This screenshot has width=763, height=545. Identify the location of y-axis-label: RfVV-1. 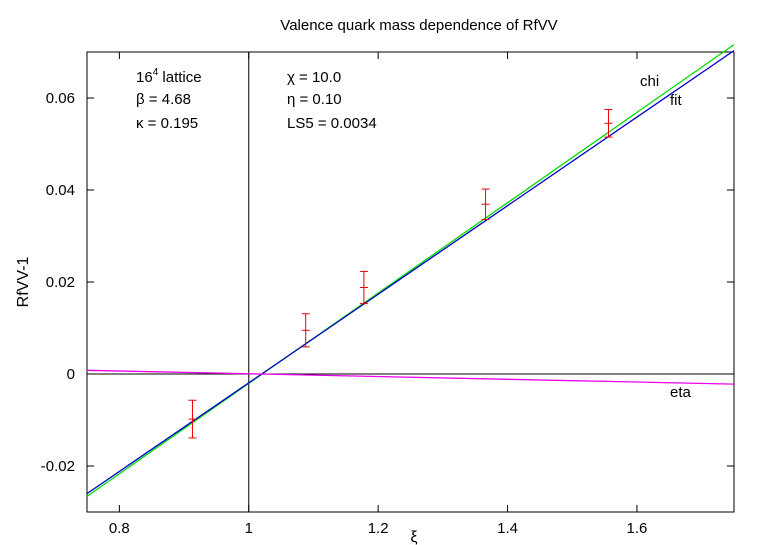
(23, 282).